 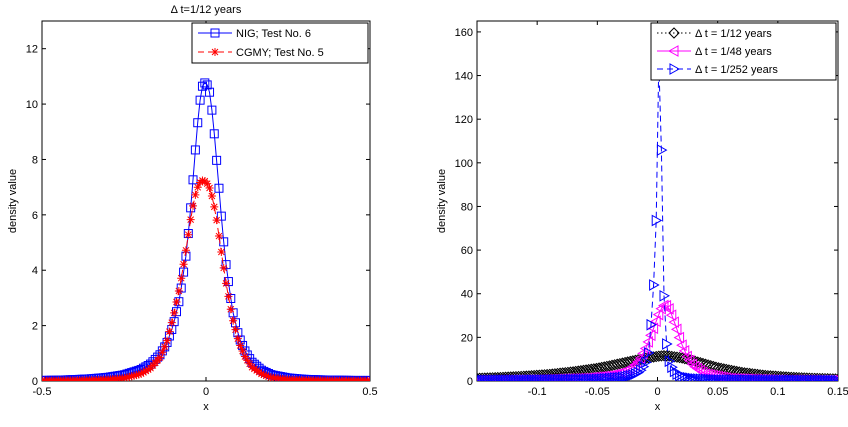 What do you see at coordinates (35, 160) in the screenshot?
I see `y-tick-label: 8` at bounding box center [35, 160].